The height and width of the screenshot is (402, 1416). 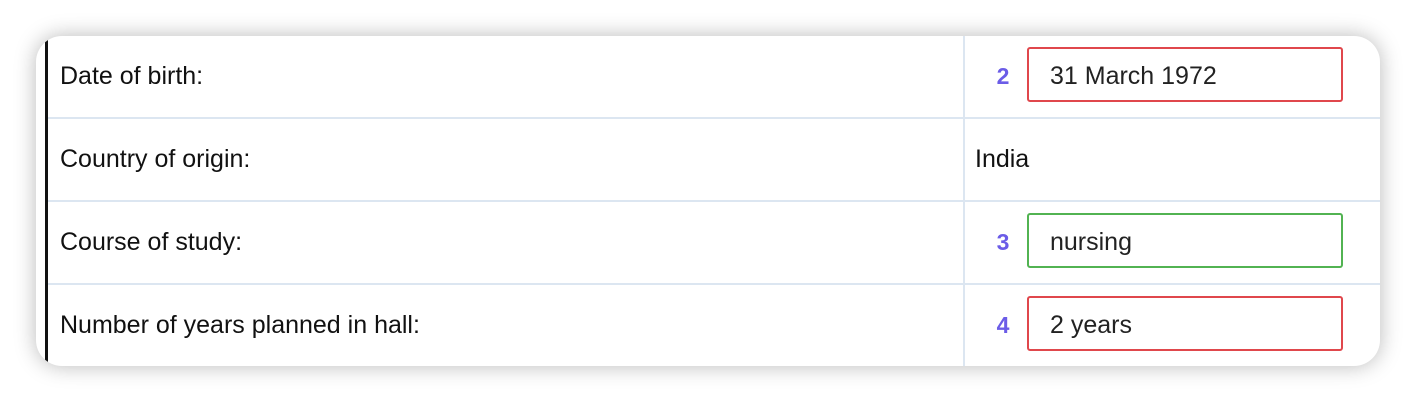 I want to click on years-in-hall-answer-field: 2 years, so click(x=1185, y=323).